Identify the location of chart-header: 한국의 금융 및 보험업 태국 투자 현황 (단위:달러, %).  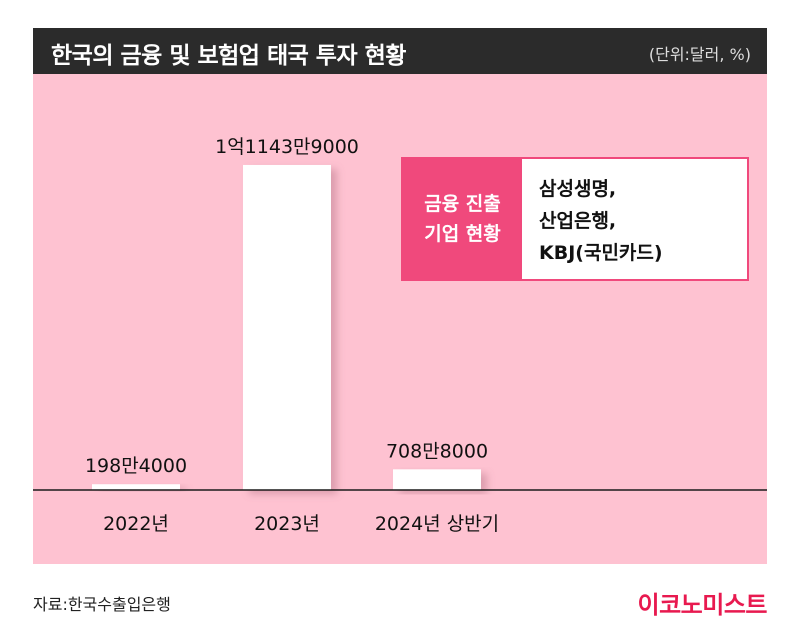
(400, 51).